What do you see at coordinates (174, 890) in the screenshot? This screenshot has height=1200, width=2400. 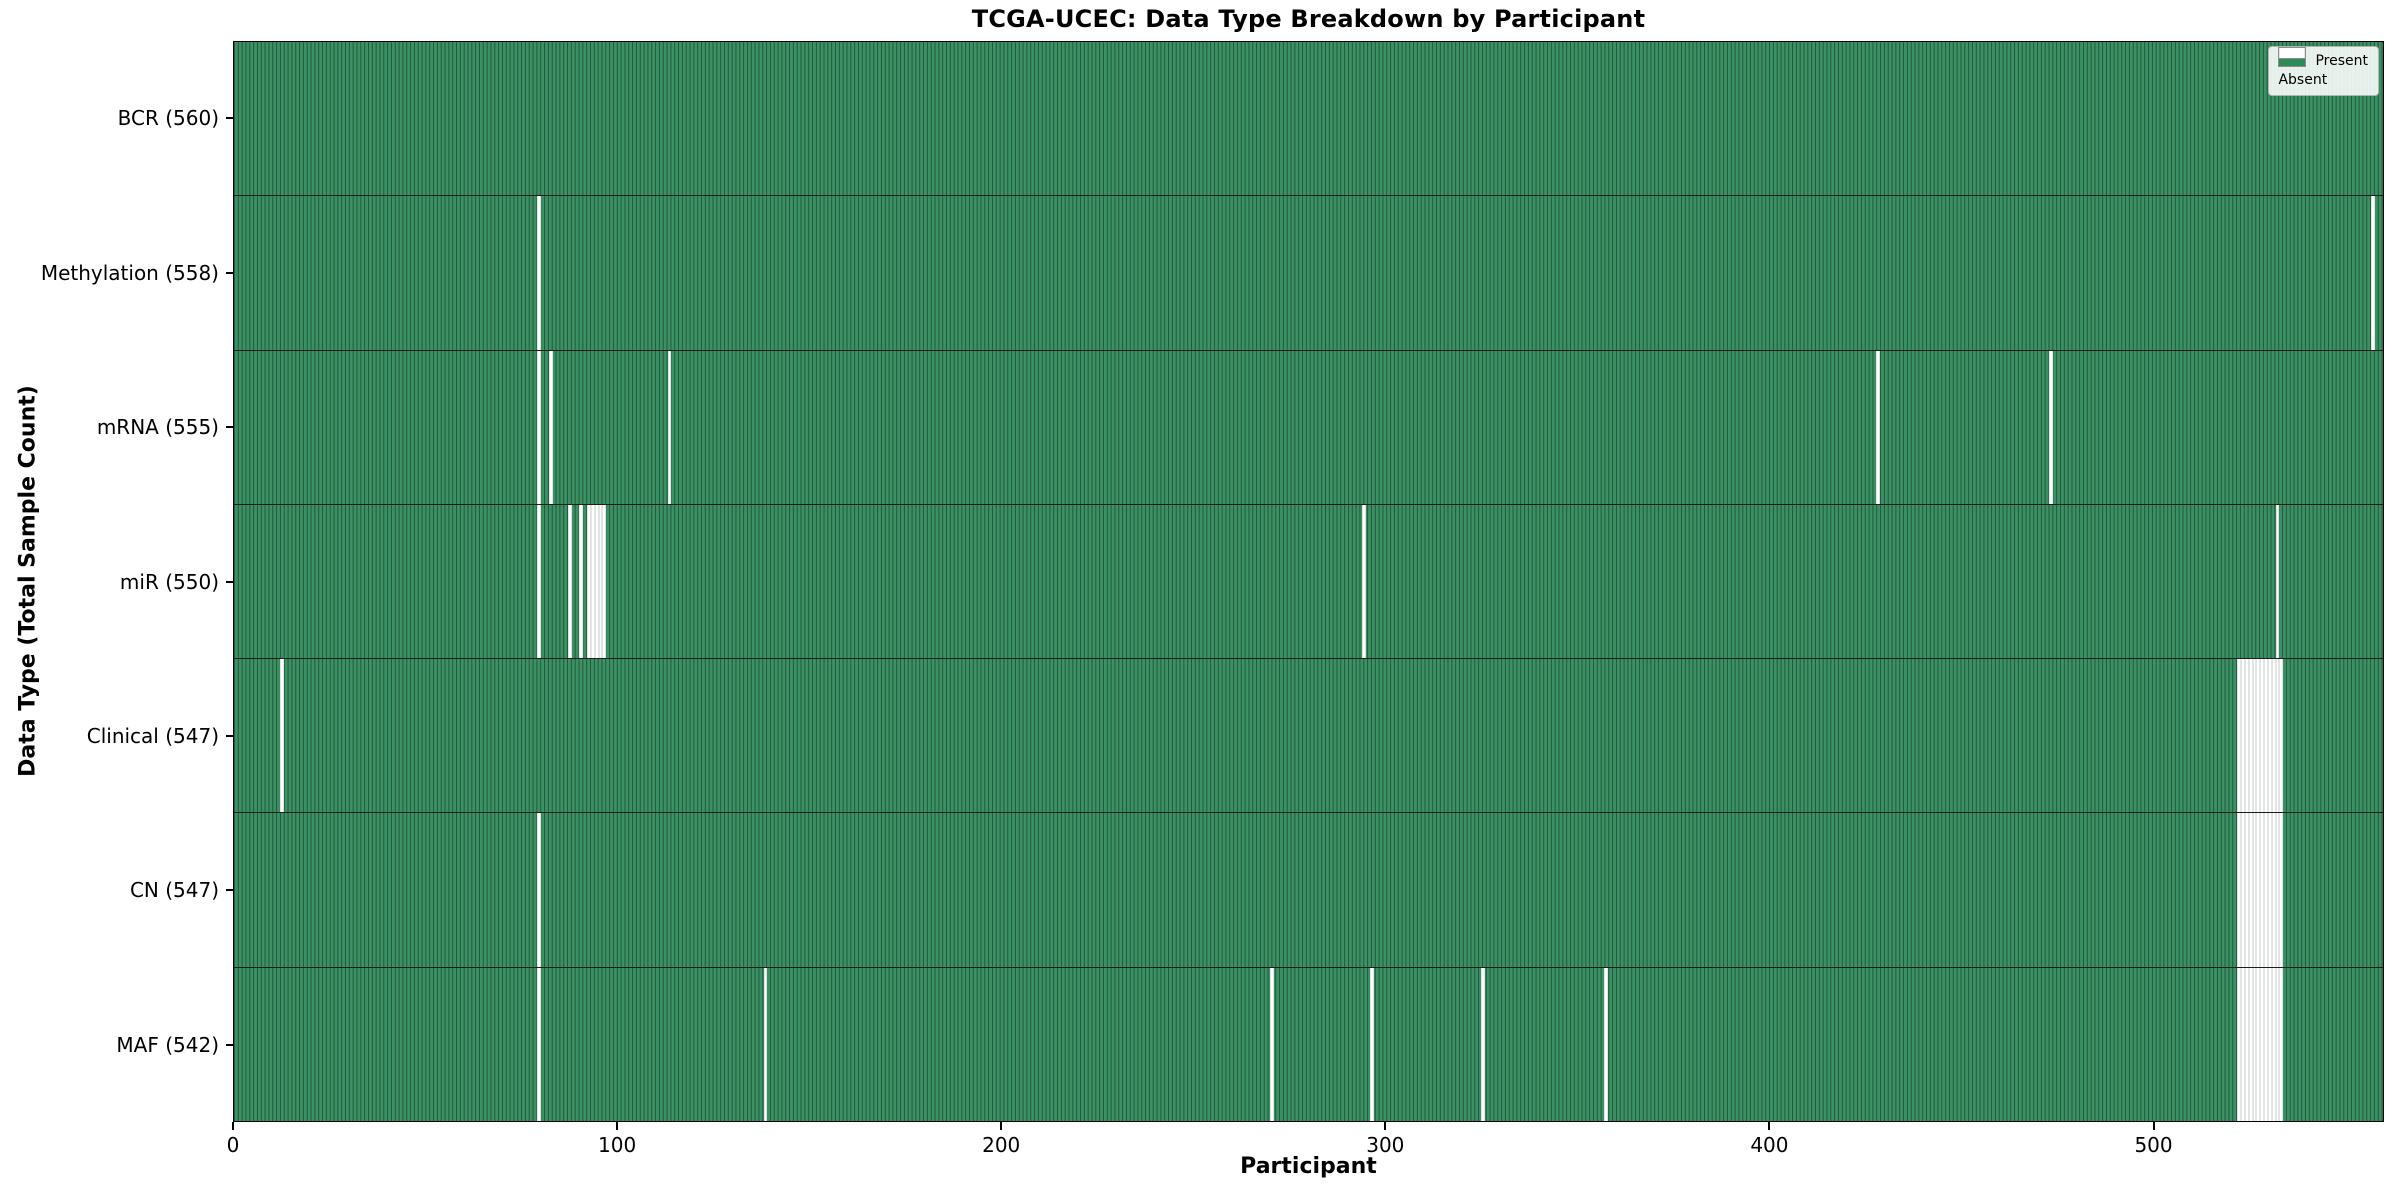 I see `y-tick-label: CN (547)` at bounding box center [174, 890].